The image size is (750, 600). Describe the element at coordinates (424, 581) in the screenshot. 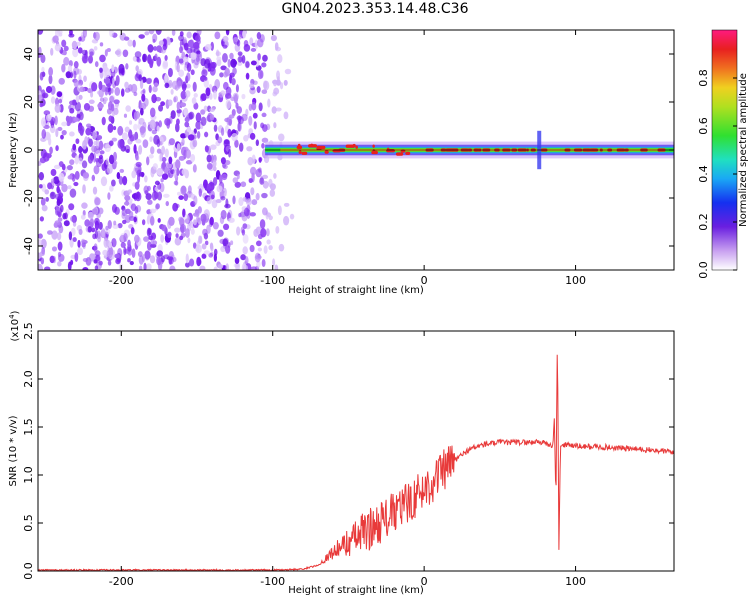

I see `snr-x-tick-label: 0` at that location.